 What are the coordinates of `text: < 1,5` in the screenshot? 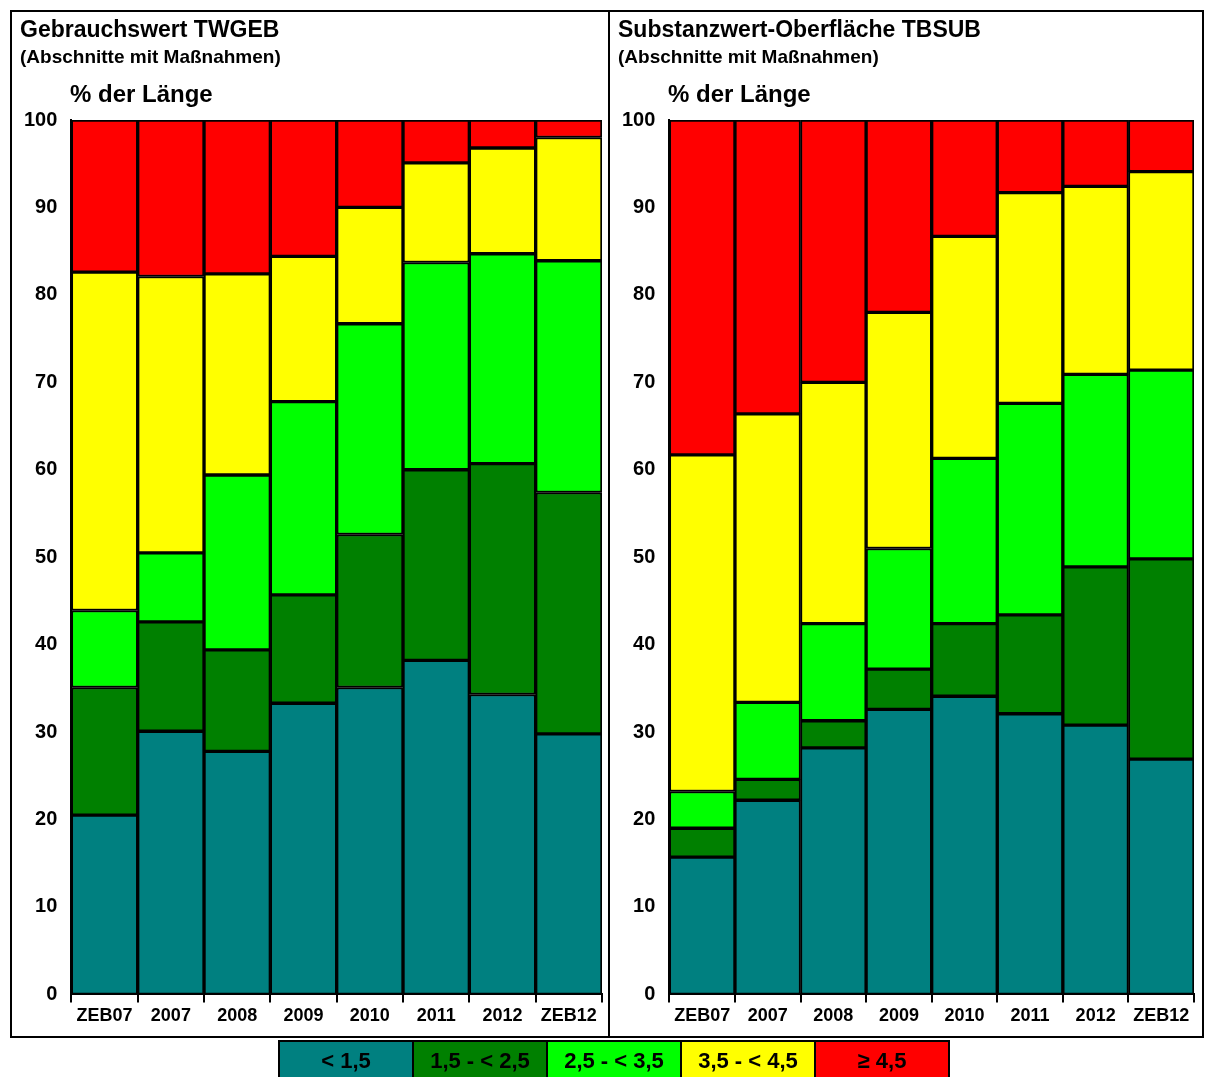 It's located at (347, 1059).